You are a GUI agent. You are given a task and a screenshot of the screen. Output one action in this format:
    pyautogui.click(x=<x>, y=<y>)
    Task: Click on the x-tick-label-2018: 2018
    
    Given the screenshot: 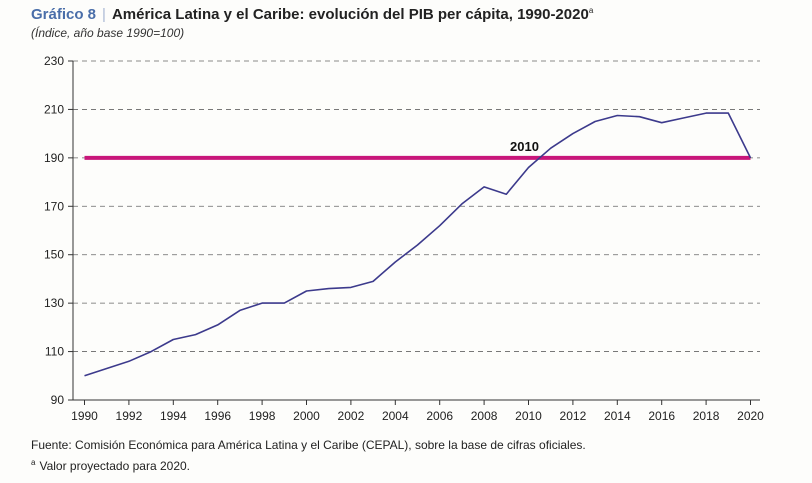 What is the action you would take?
    pyautogui.click(x=706, y=416)
    